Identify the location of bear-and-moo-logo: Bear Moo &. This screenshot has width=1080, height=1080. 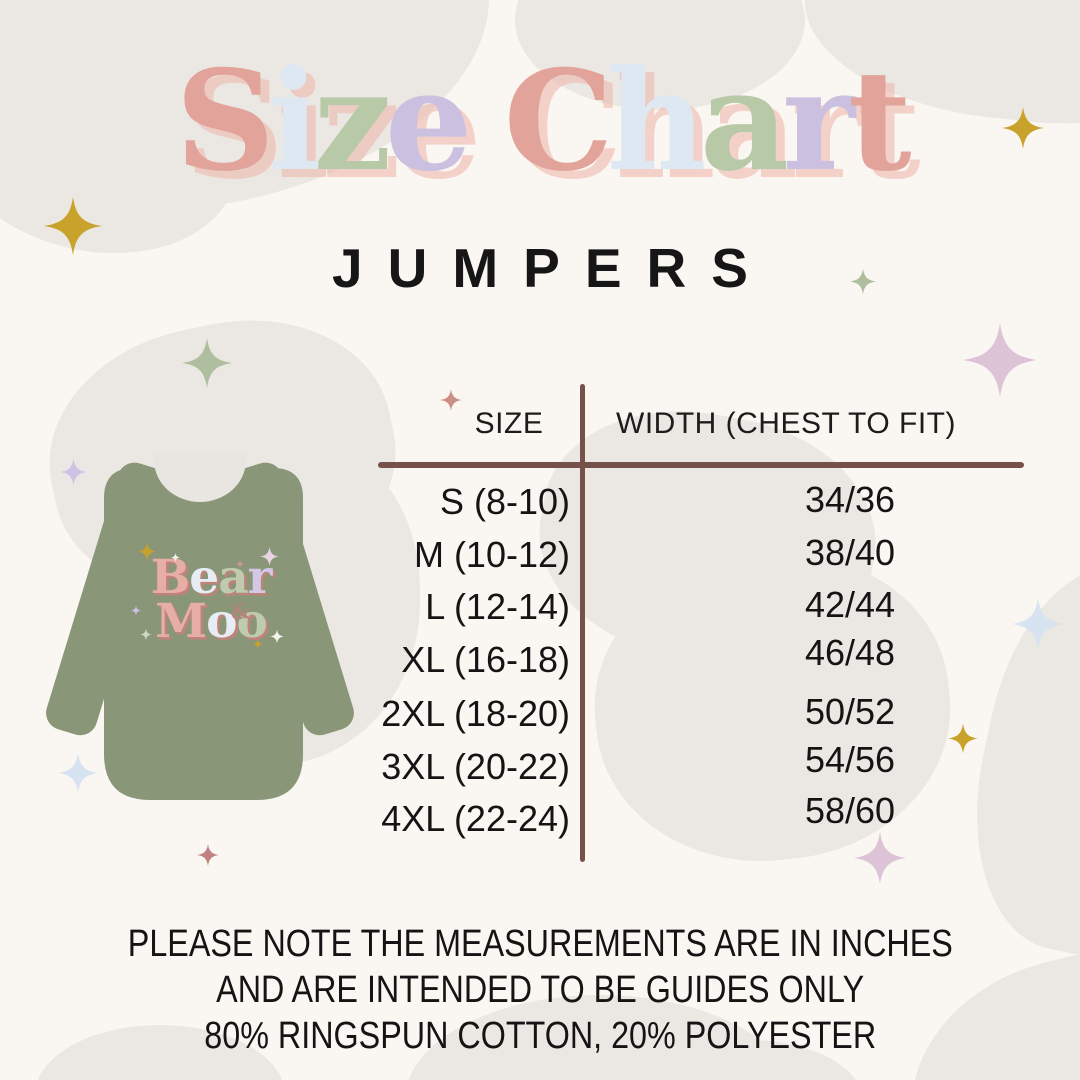
(211, 599).